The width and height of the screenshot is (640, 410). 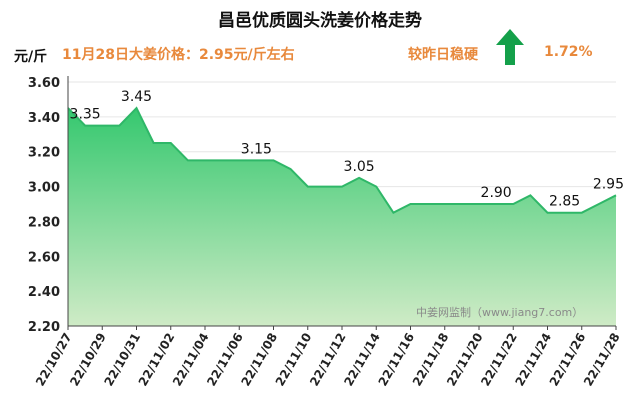 What do you see at coordinates (256, 149) in the screenshot?
I see `data-label: 3.15` at bounding box center [256, 149].